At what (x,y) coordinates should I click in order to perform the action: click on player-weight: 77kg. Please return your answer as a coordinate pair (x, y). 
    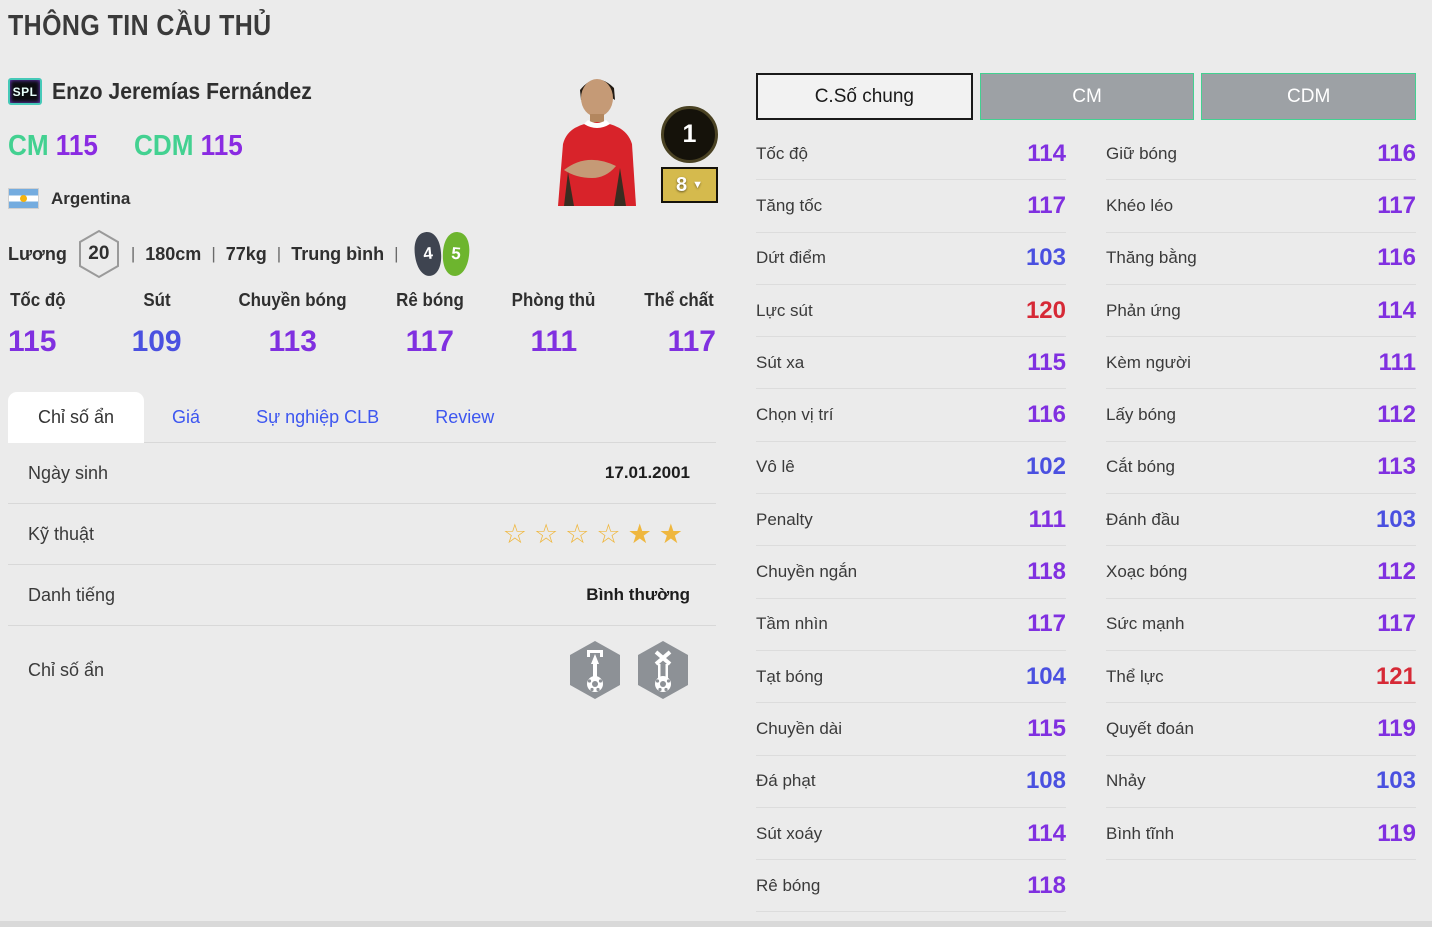
    Looking at the image, I should click on (246, 253).